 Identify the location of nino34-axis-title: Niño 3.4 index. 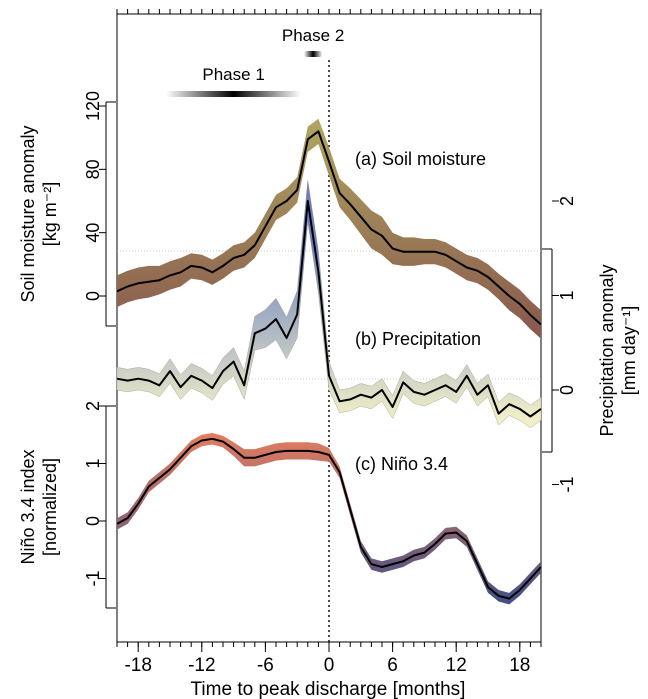
(28, 506).